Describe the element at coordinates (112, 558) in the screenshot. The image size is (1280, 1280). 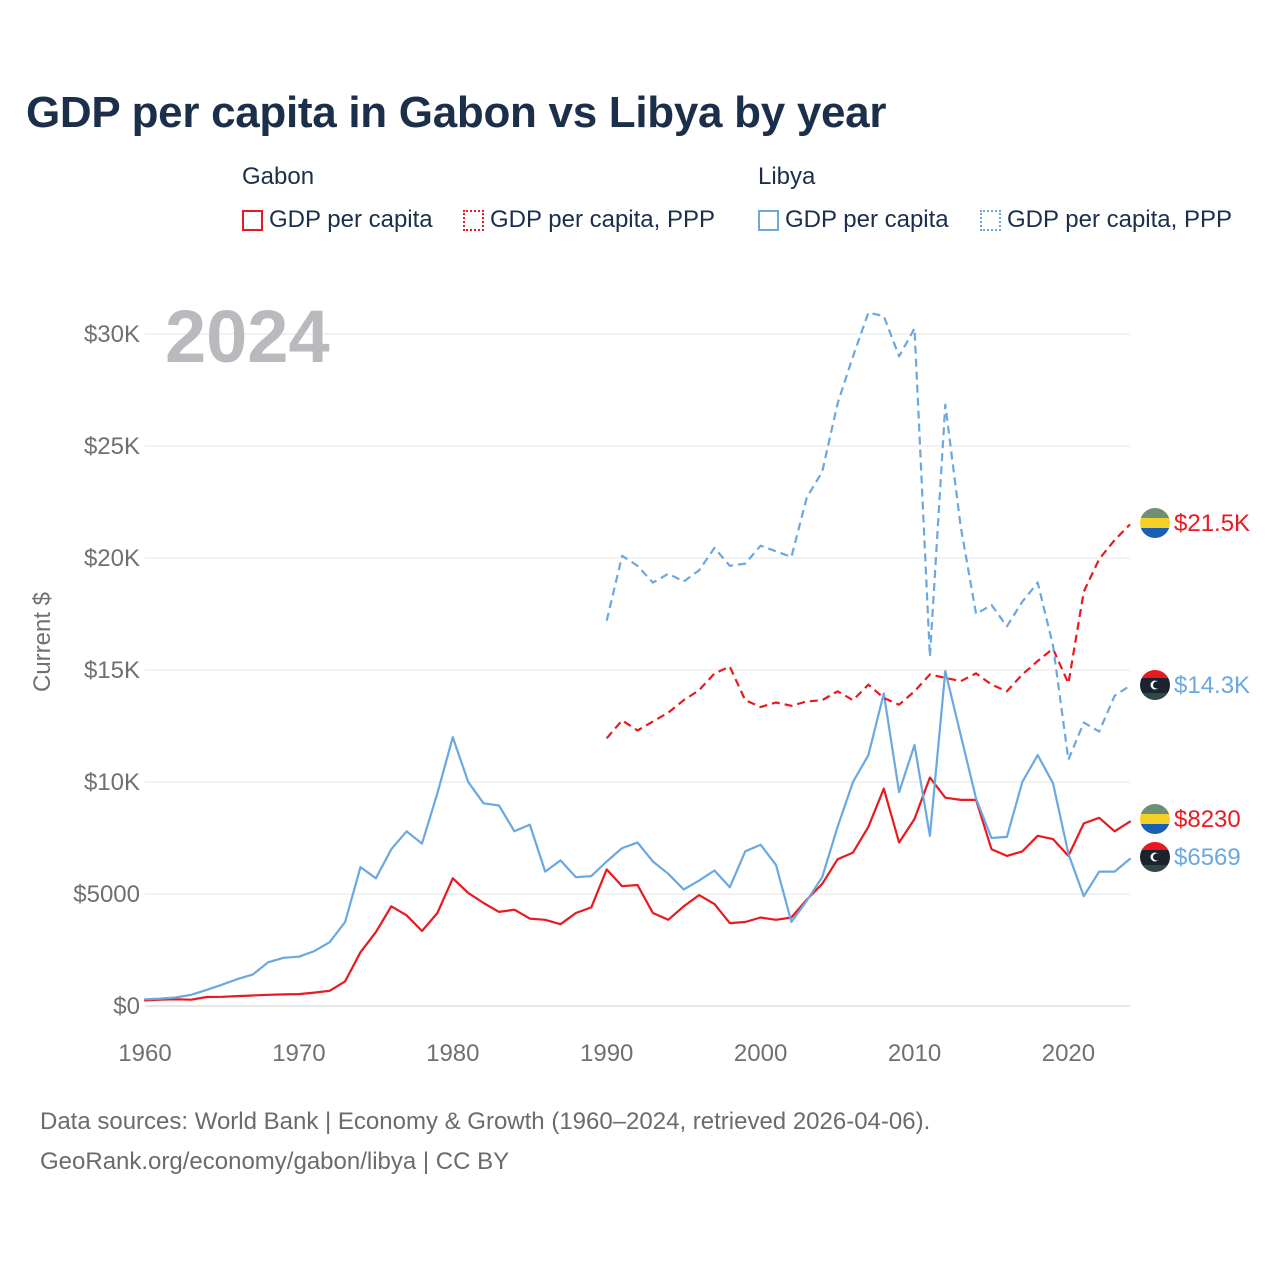
I see `y-tick-label: $20K` at that location.